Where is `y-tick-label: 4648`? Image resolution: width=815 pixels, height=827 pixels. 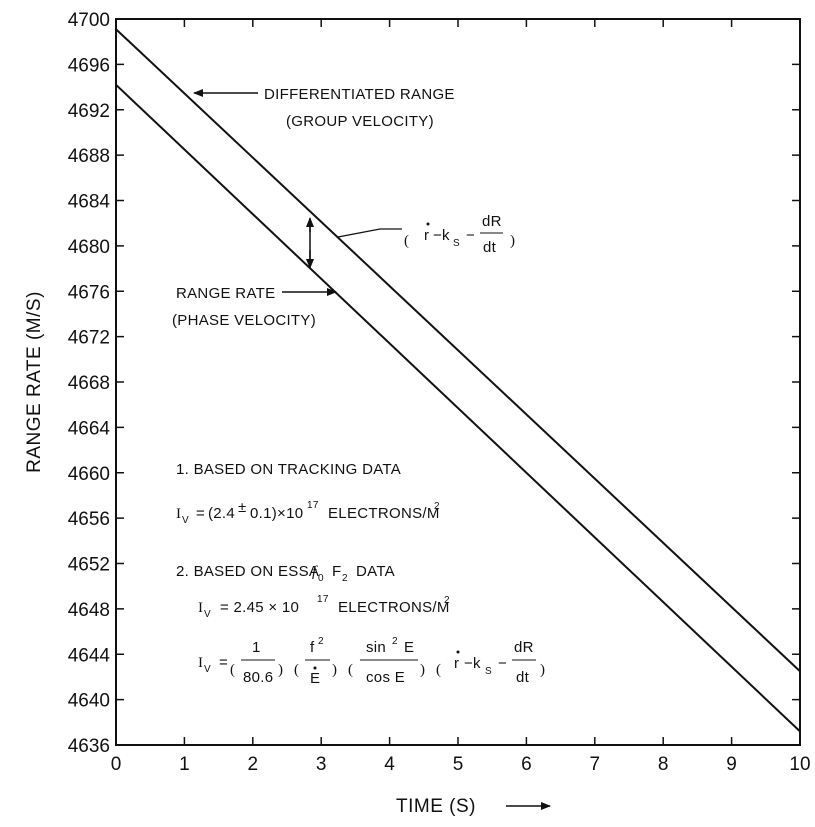 y-tick-label: 4648 is located at coordinates (89, 610).